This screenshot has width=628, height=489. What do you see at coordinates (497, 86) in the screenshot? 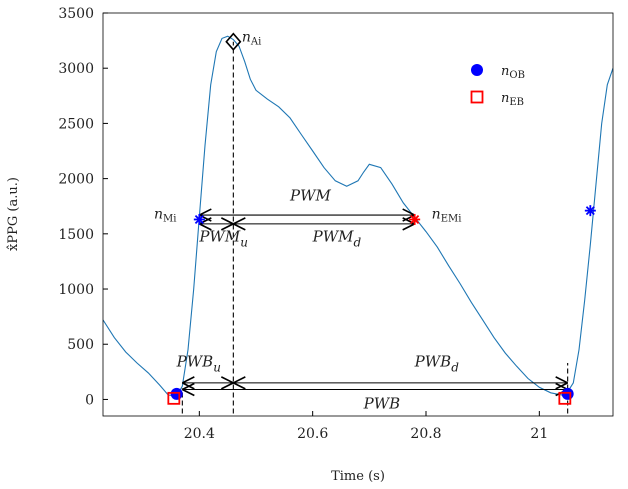
I see `legend: nOB nEB` at bounding box center [497, 86].